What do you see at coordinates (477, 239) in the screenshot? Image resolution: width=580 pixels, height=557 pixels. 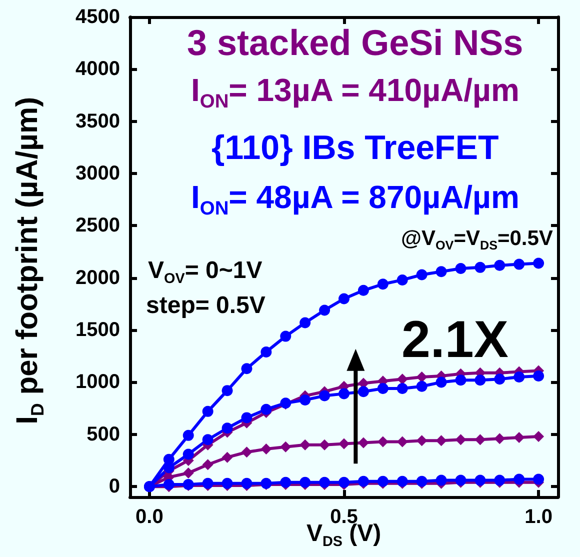 I see `annotation: @V$_{OV}$=V$_{DS}$=0.5V` at bounding box center [477, 239].